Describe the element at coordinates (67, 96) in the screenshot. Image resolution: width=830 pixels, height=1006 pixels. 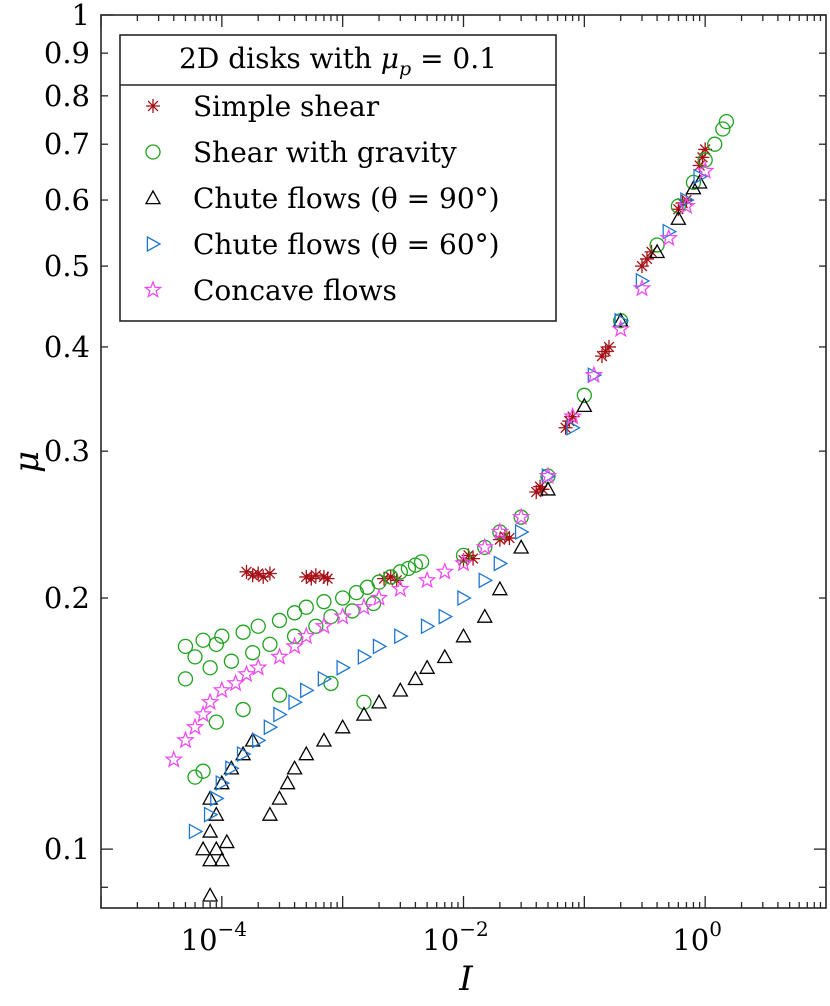
I see `y-tick-label: 0.8` at that location.